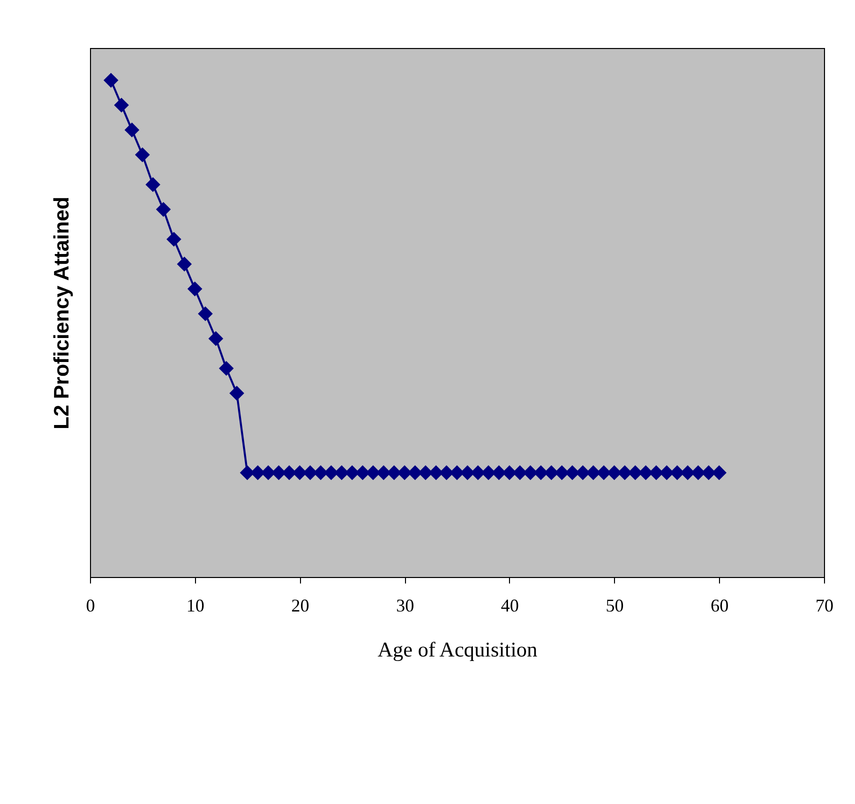 This screenshot has height=804, width=855. Describe the element at coordinates (615, 606) in the screenshot. I see `x-tick-label: 50` at that location.